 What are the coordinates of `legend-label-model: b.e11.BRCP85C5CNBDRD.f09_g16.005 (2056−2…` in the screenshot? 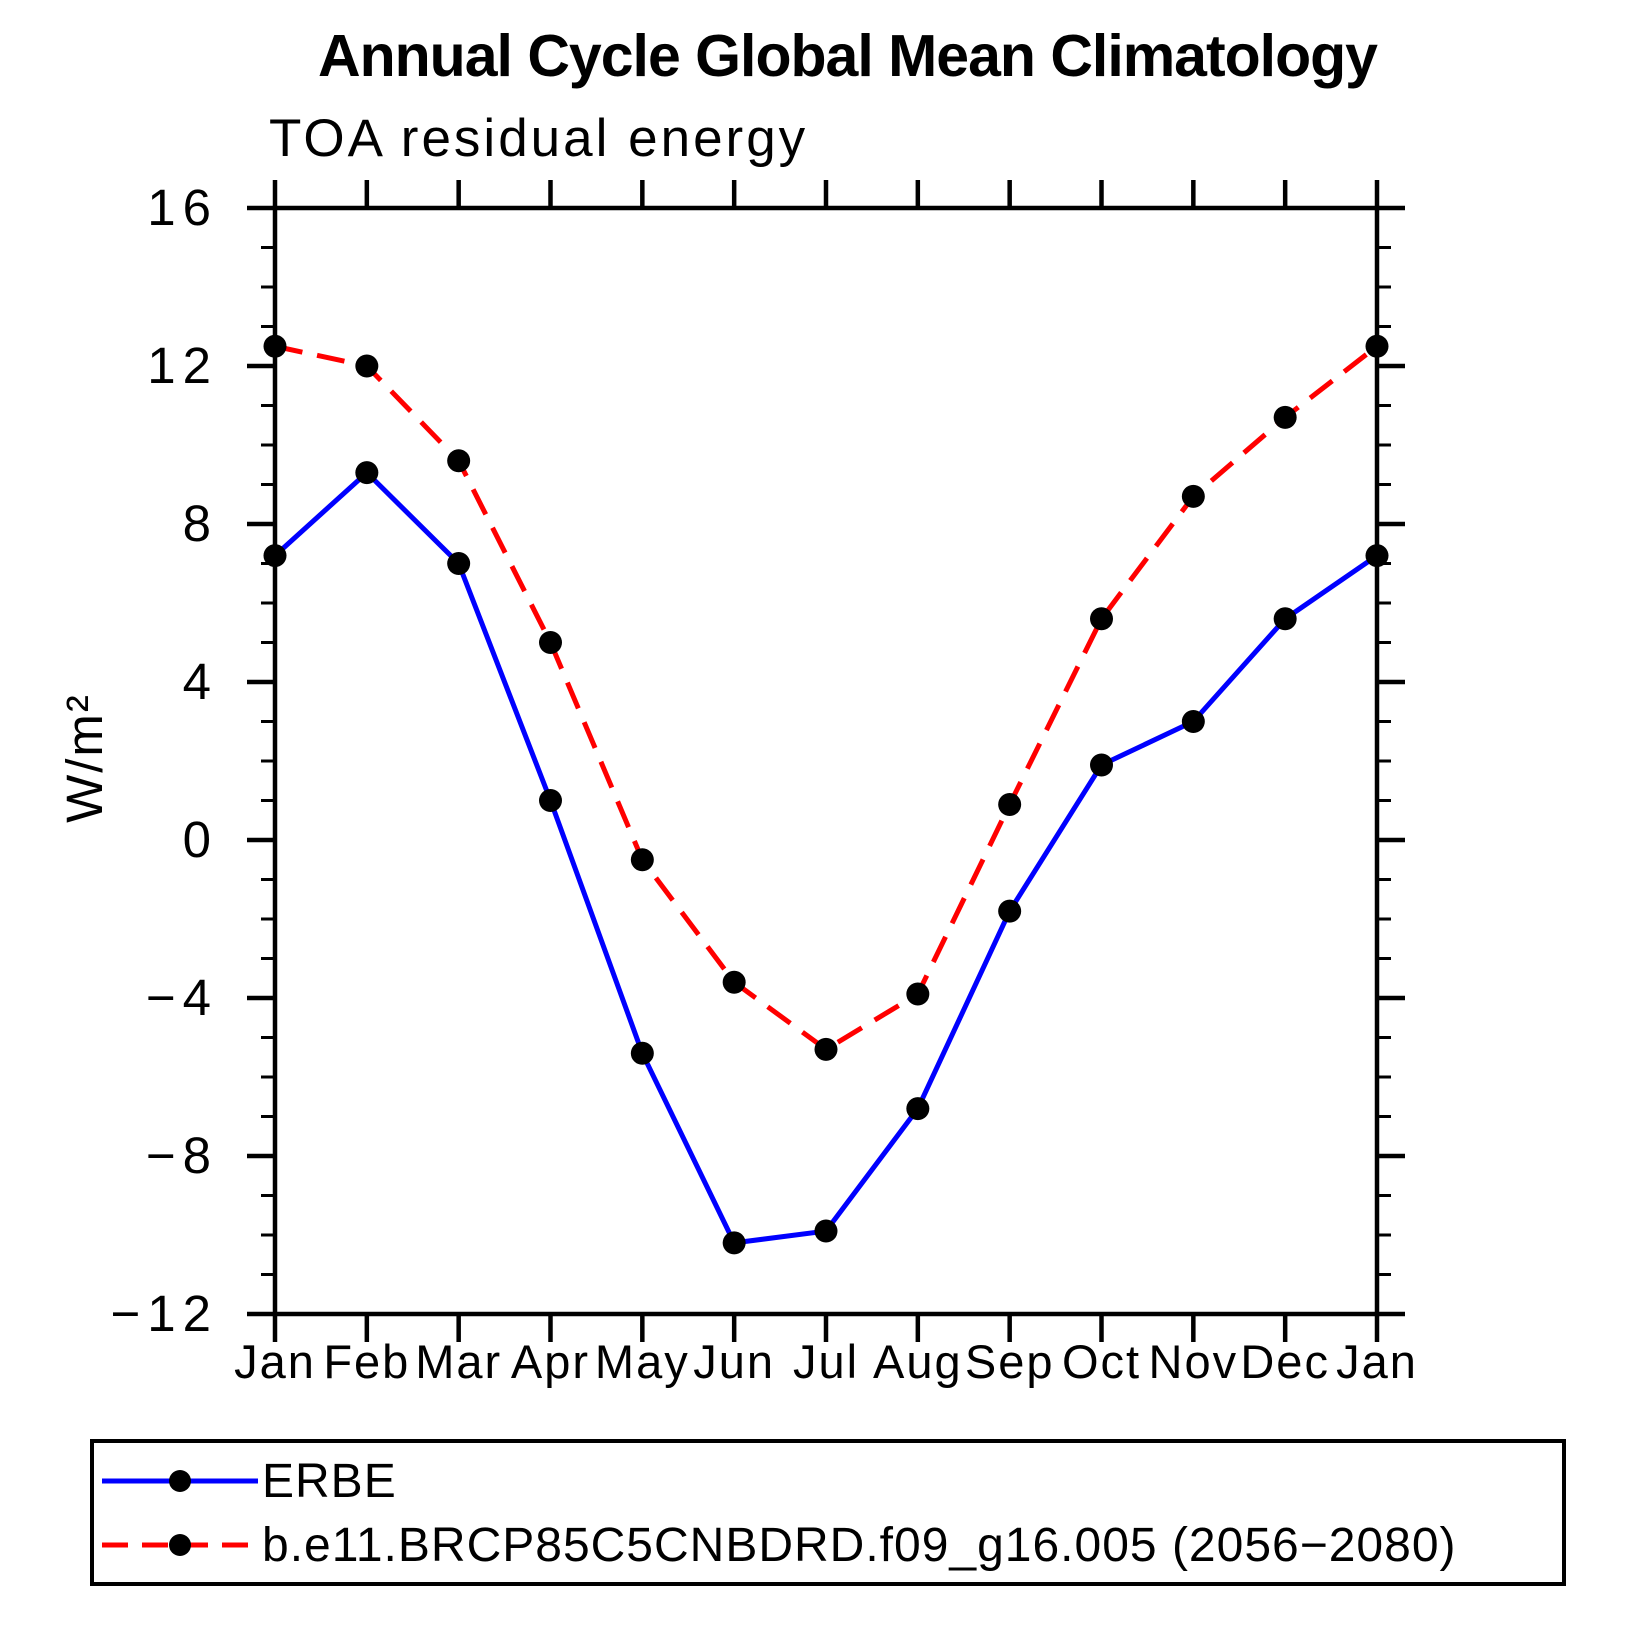 It's located at (859, 1545).